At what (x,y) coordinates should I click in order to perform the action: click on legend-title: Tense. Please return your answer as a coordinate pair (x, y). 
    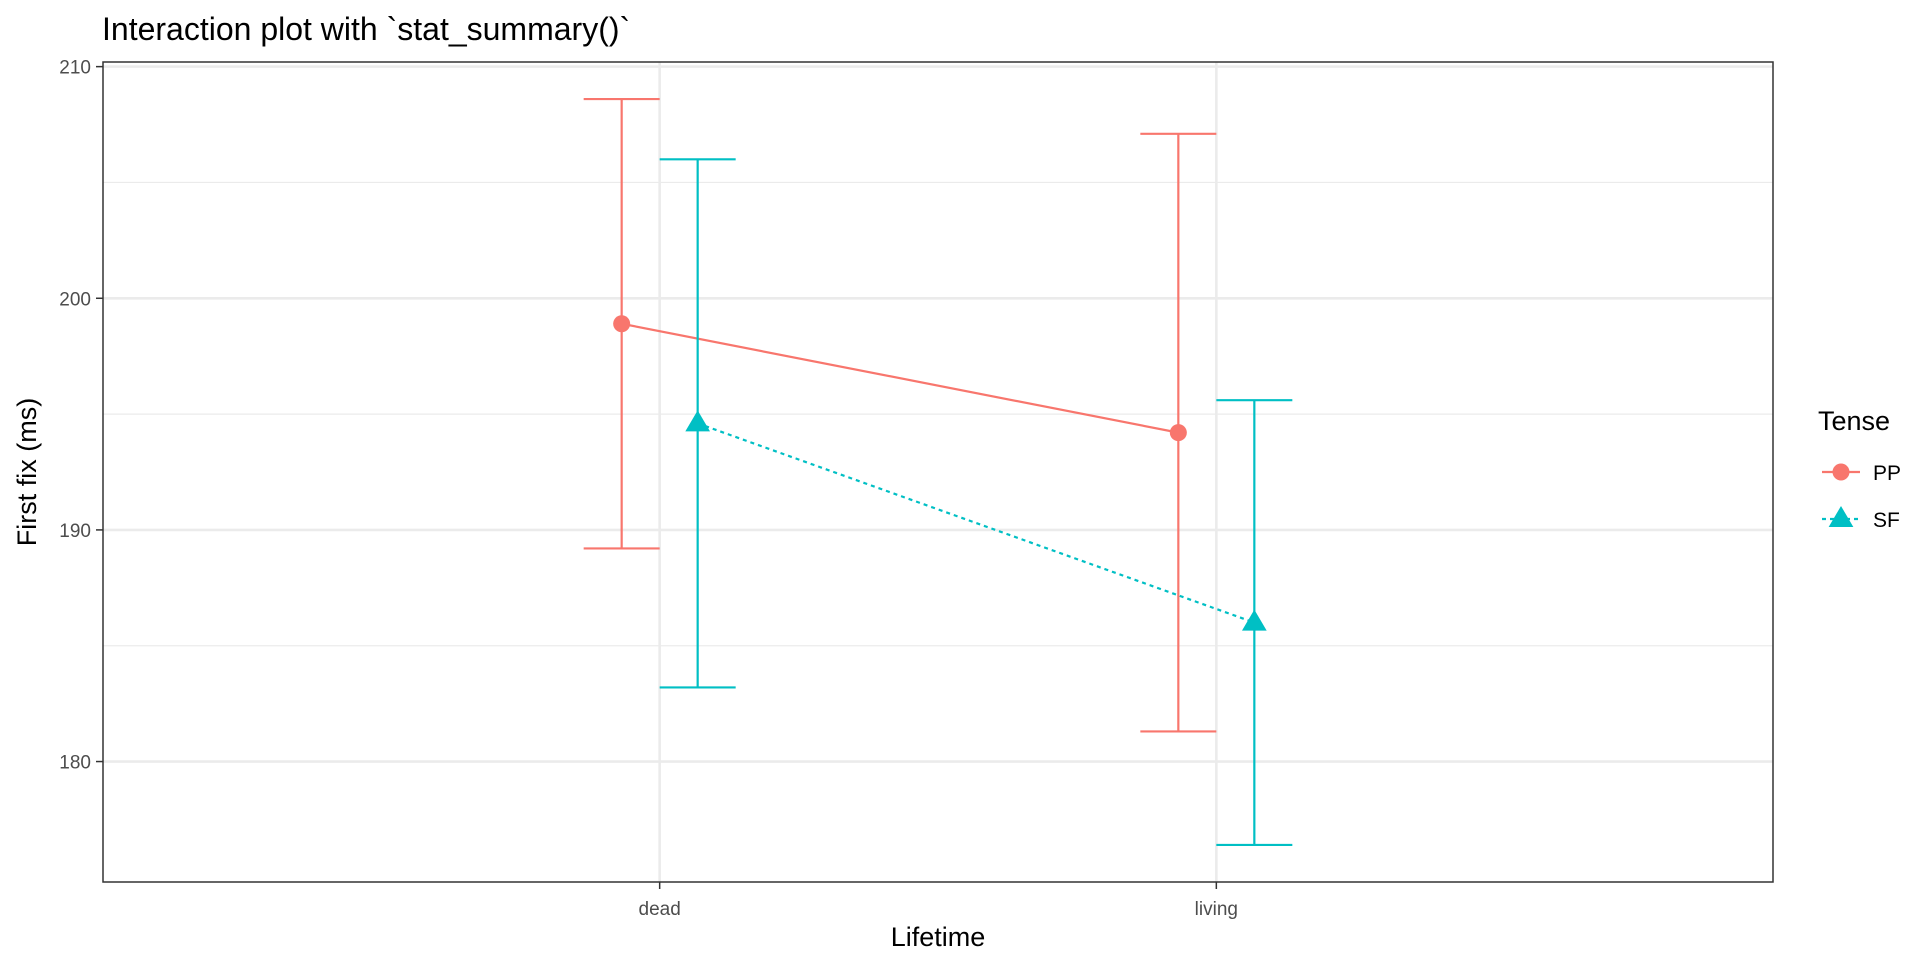
    Looking at the image, I should click on (1854, 421).